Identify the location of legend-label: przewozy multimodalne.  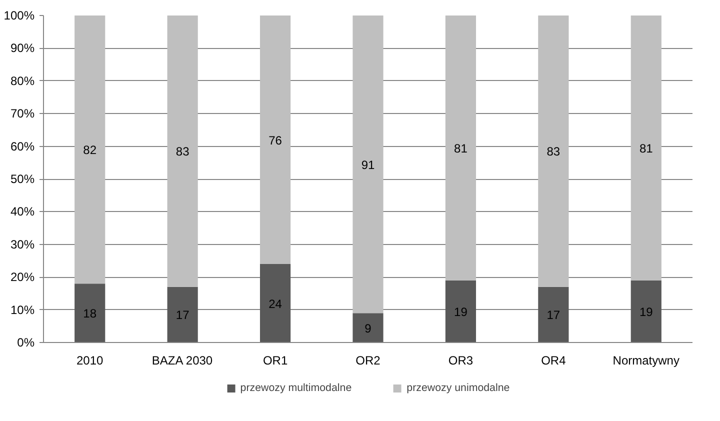
(296, 388).